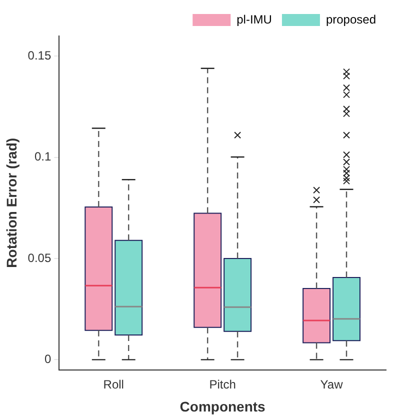  I want to click on y-tick-label: 0.05, so click(40, 257).